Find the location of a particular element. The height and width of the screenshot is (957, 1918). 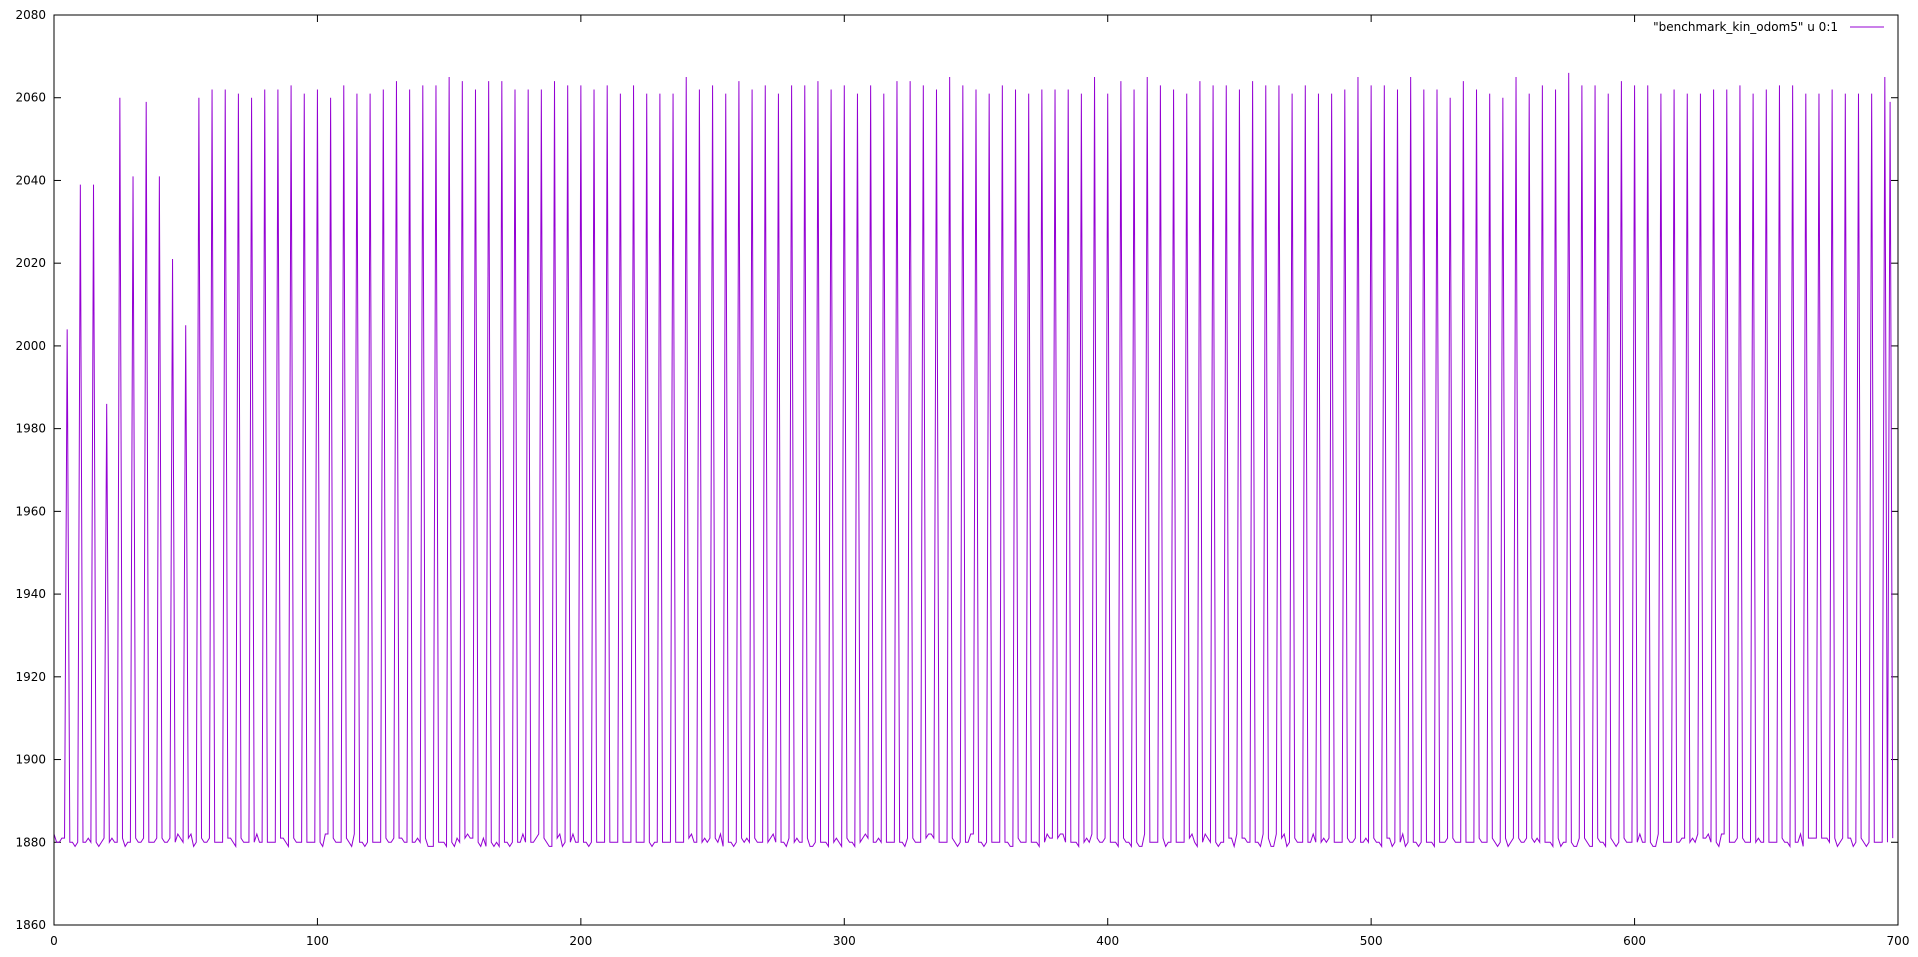

y-tick-label: 1940 is located at coordinates (30, 594).